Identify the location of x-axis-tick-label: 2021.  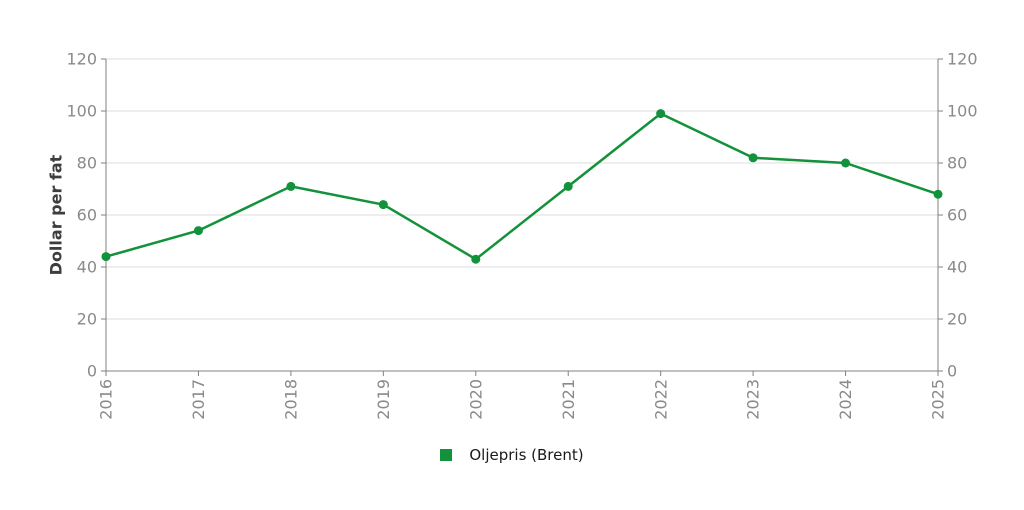
(568, 399).